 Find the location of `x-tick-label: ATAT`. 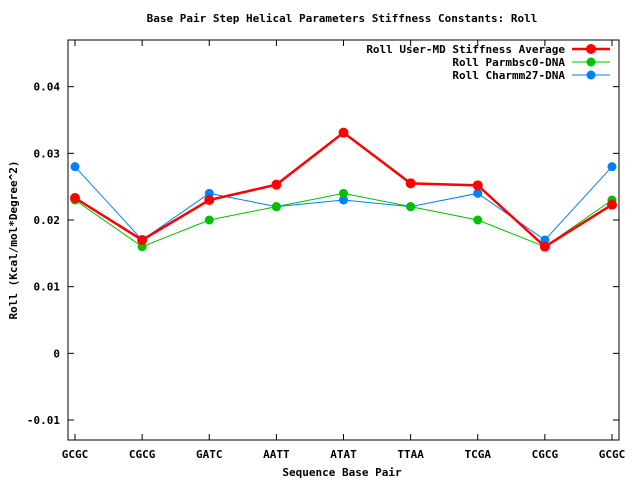

x-tick-label: ATAT is located at coordinates (343, 454).